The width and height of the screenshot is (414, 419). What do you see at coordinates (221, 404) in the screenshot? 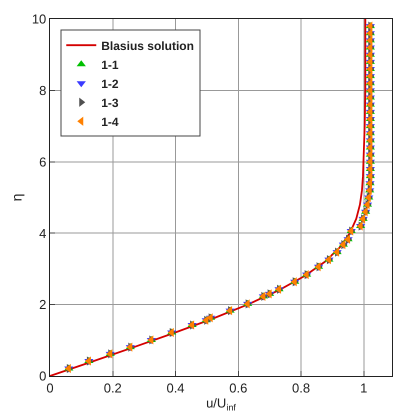
I see `x-axis-title: u/U$_{inf}$` at bounding box center [221, 404].